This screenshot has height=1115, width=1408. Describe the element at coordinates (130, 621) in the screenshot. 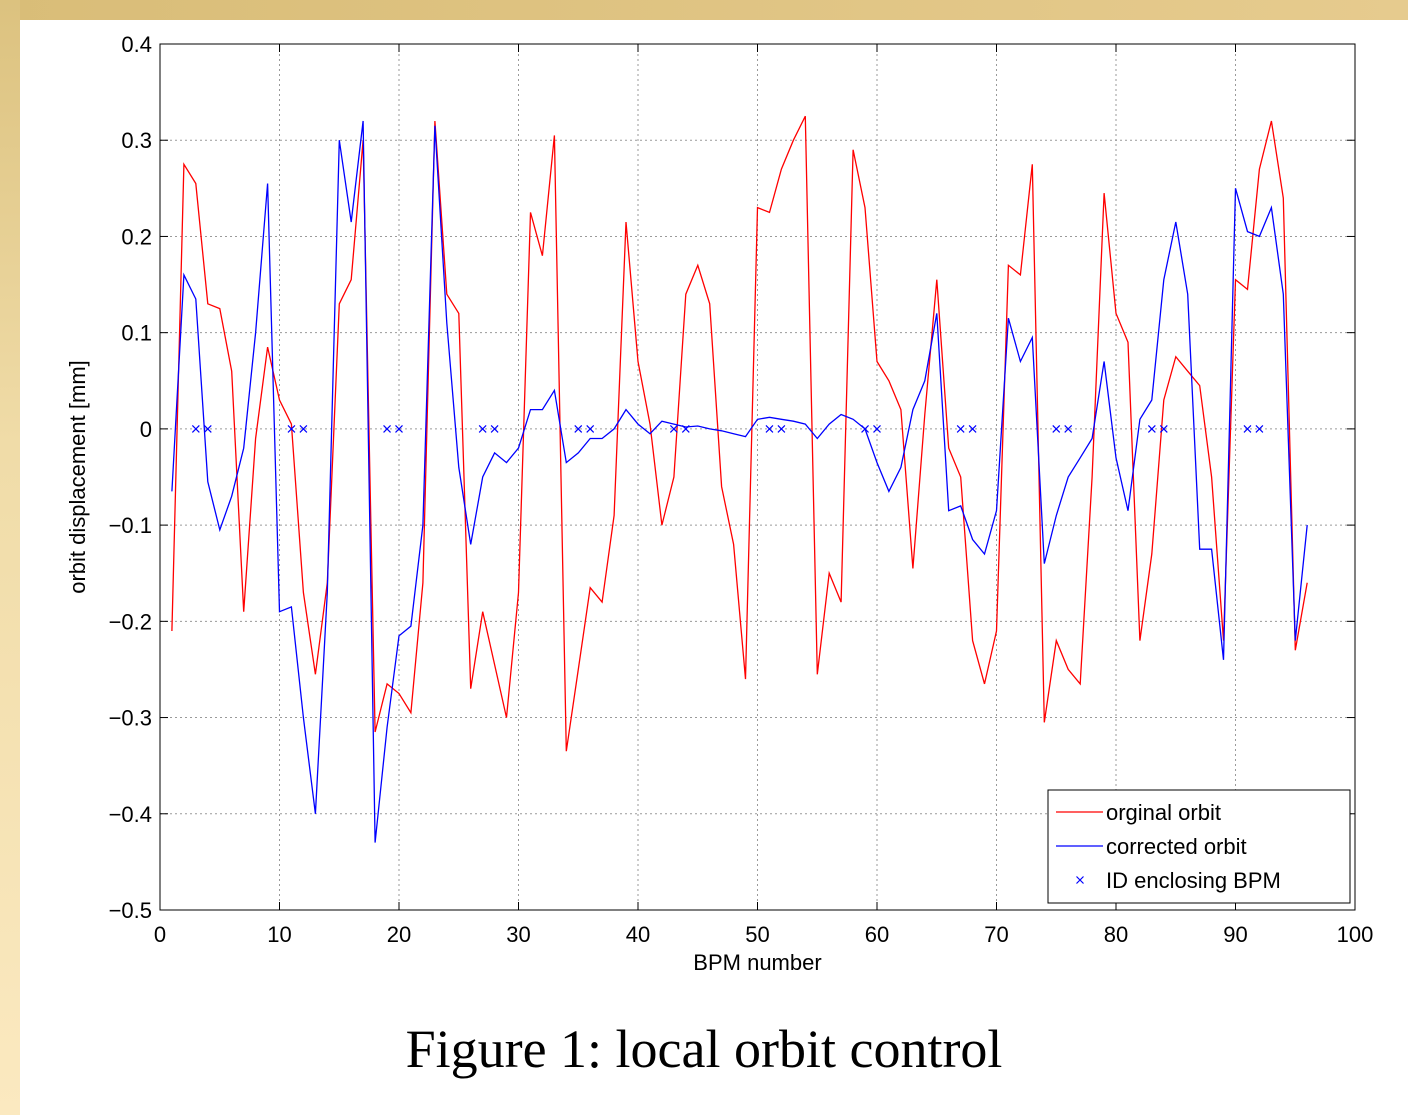

I see `y-tick-label: −0.2` at that location.